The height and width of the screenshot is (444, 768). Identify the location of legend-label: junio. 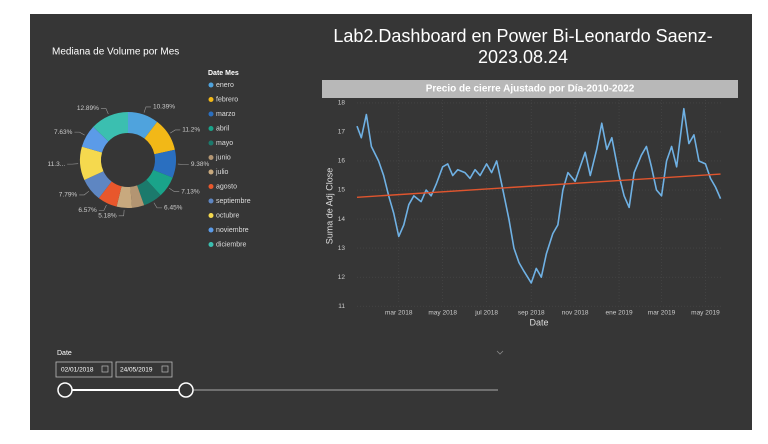
(223, 157).